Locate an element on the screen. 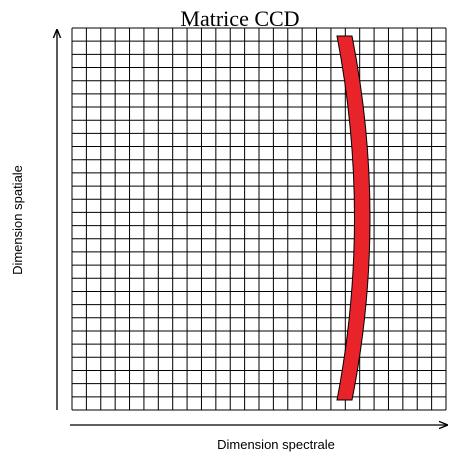 This screenshot has width=449, height=457. spectral-trace is located at coordinates (353, 218).